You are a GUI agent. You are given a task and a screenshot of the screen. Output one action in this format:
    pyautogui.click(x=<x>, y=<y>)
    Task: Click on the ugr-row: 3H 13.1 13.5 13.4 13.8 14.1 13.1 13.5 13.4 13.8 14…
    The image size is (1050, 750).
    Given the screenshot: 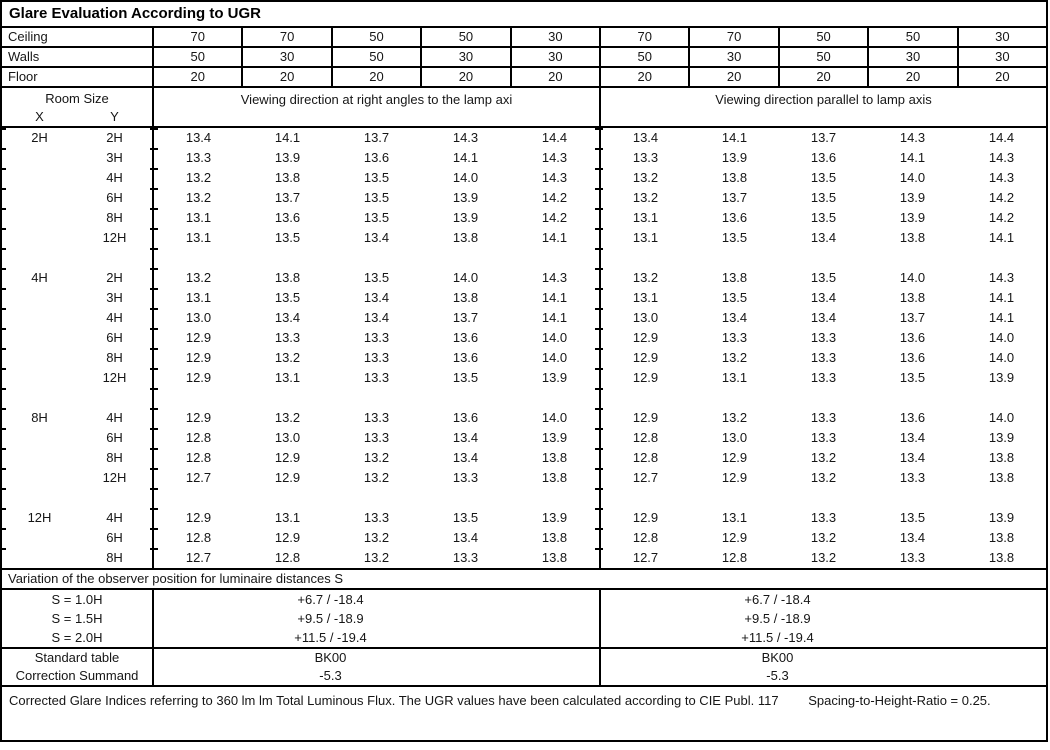 What is the action you would take?
    pyautogui.click(x=524, y=298)
    